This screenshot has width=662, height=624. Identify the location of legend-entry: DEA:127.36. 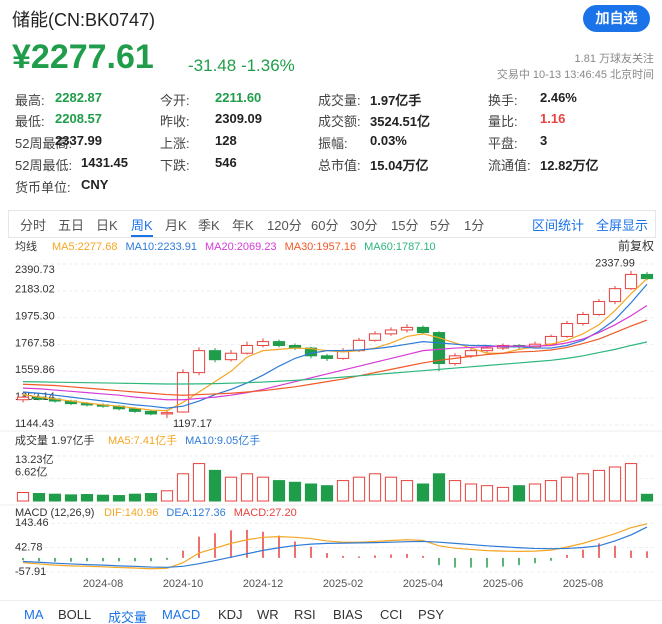
(195, 513).